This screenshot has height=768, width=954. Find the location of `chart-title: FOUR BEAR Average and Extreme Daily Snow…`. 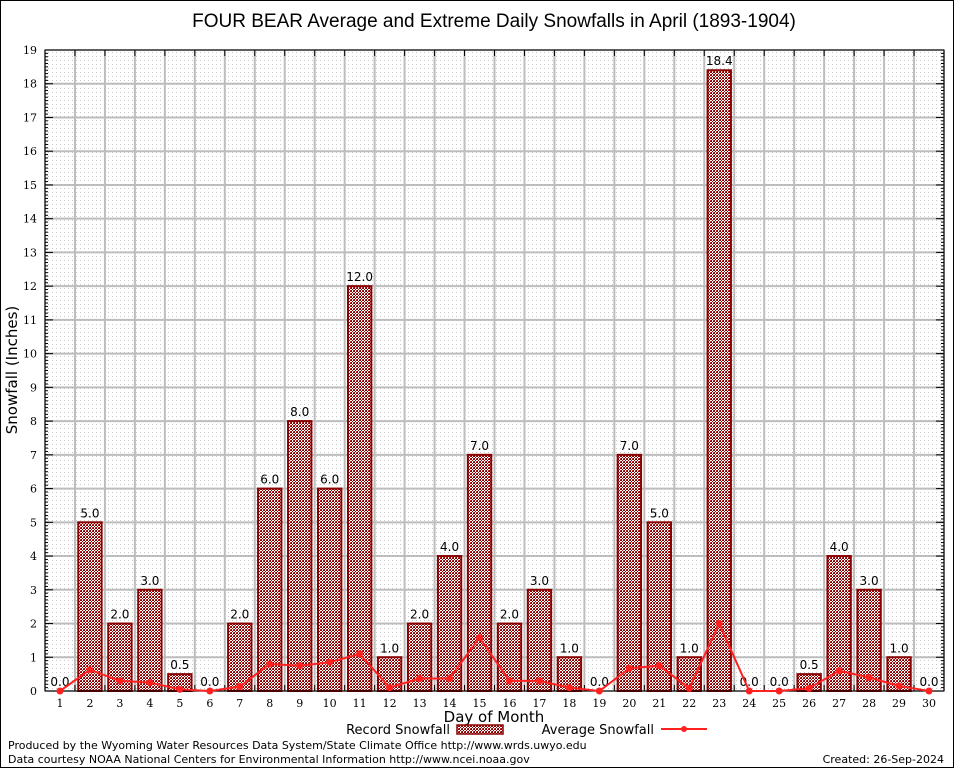

chart-title: FOUR BEAR Average and Extreme Daily Snow… is located at coordinates (494, 21).